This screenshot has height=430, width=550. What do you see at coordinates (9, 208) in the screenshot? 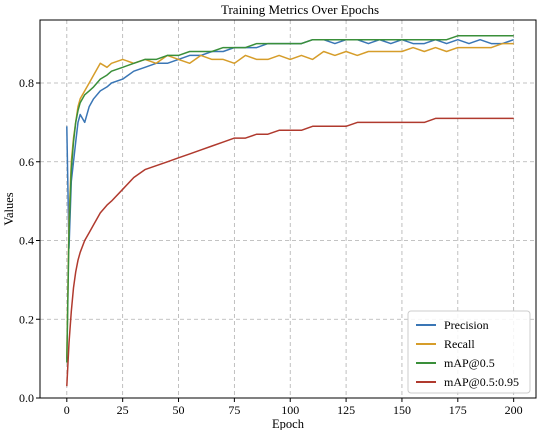
I see `y-axis-label: Values` at bounding box center [9, 208].